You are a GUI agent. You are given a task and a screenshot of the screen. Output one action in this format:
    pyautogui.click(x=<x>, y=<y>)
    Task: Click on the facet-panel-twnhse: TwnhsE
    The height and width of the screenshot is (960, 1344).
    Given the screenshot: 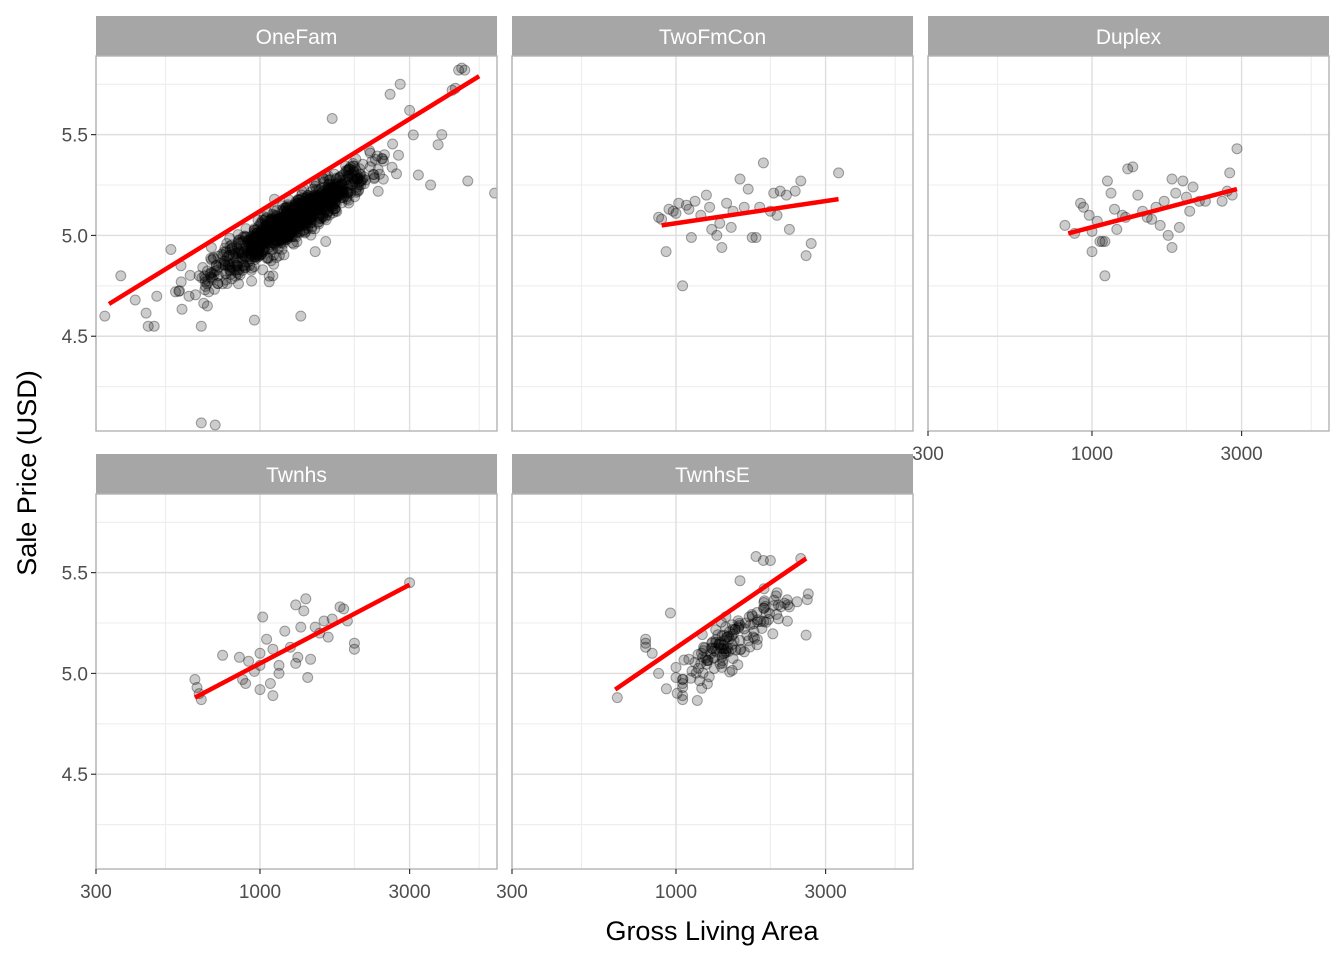 What is the action you would take?
    pyautogui.click(x=712, y=662)
    